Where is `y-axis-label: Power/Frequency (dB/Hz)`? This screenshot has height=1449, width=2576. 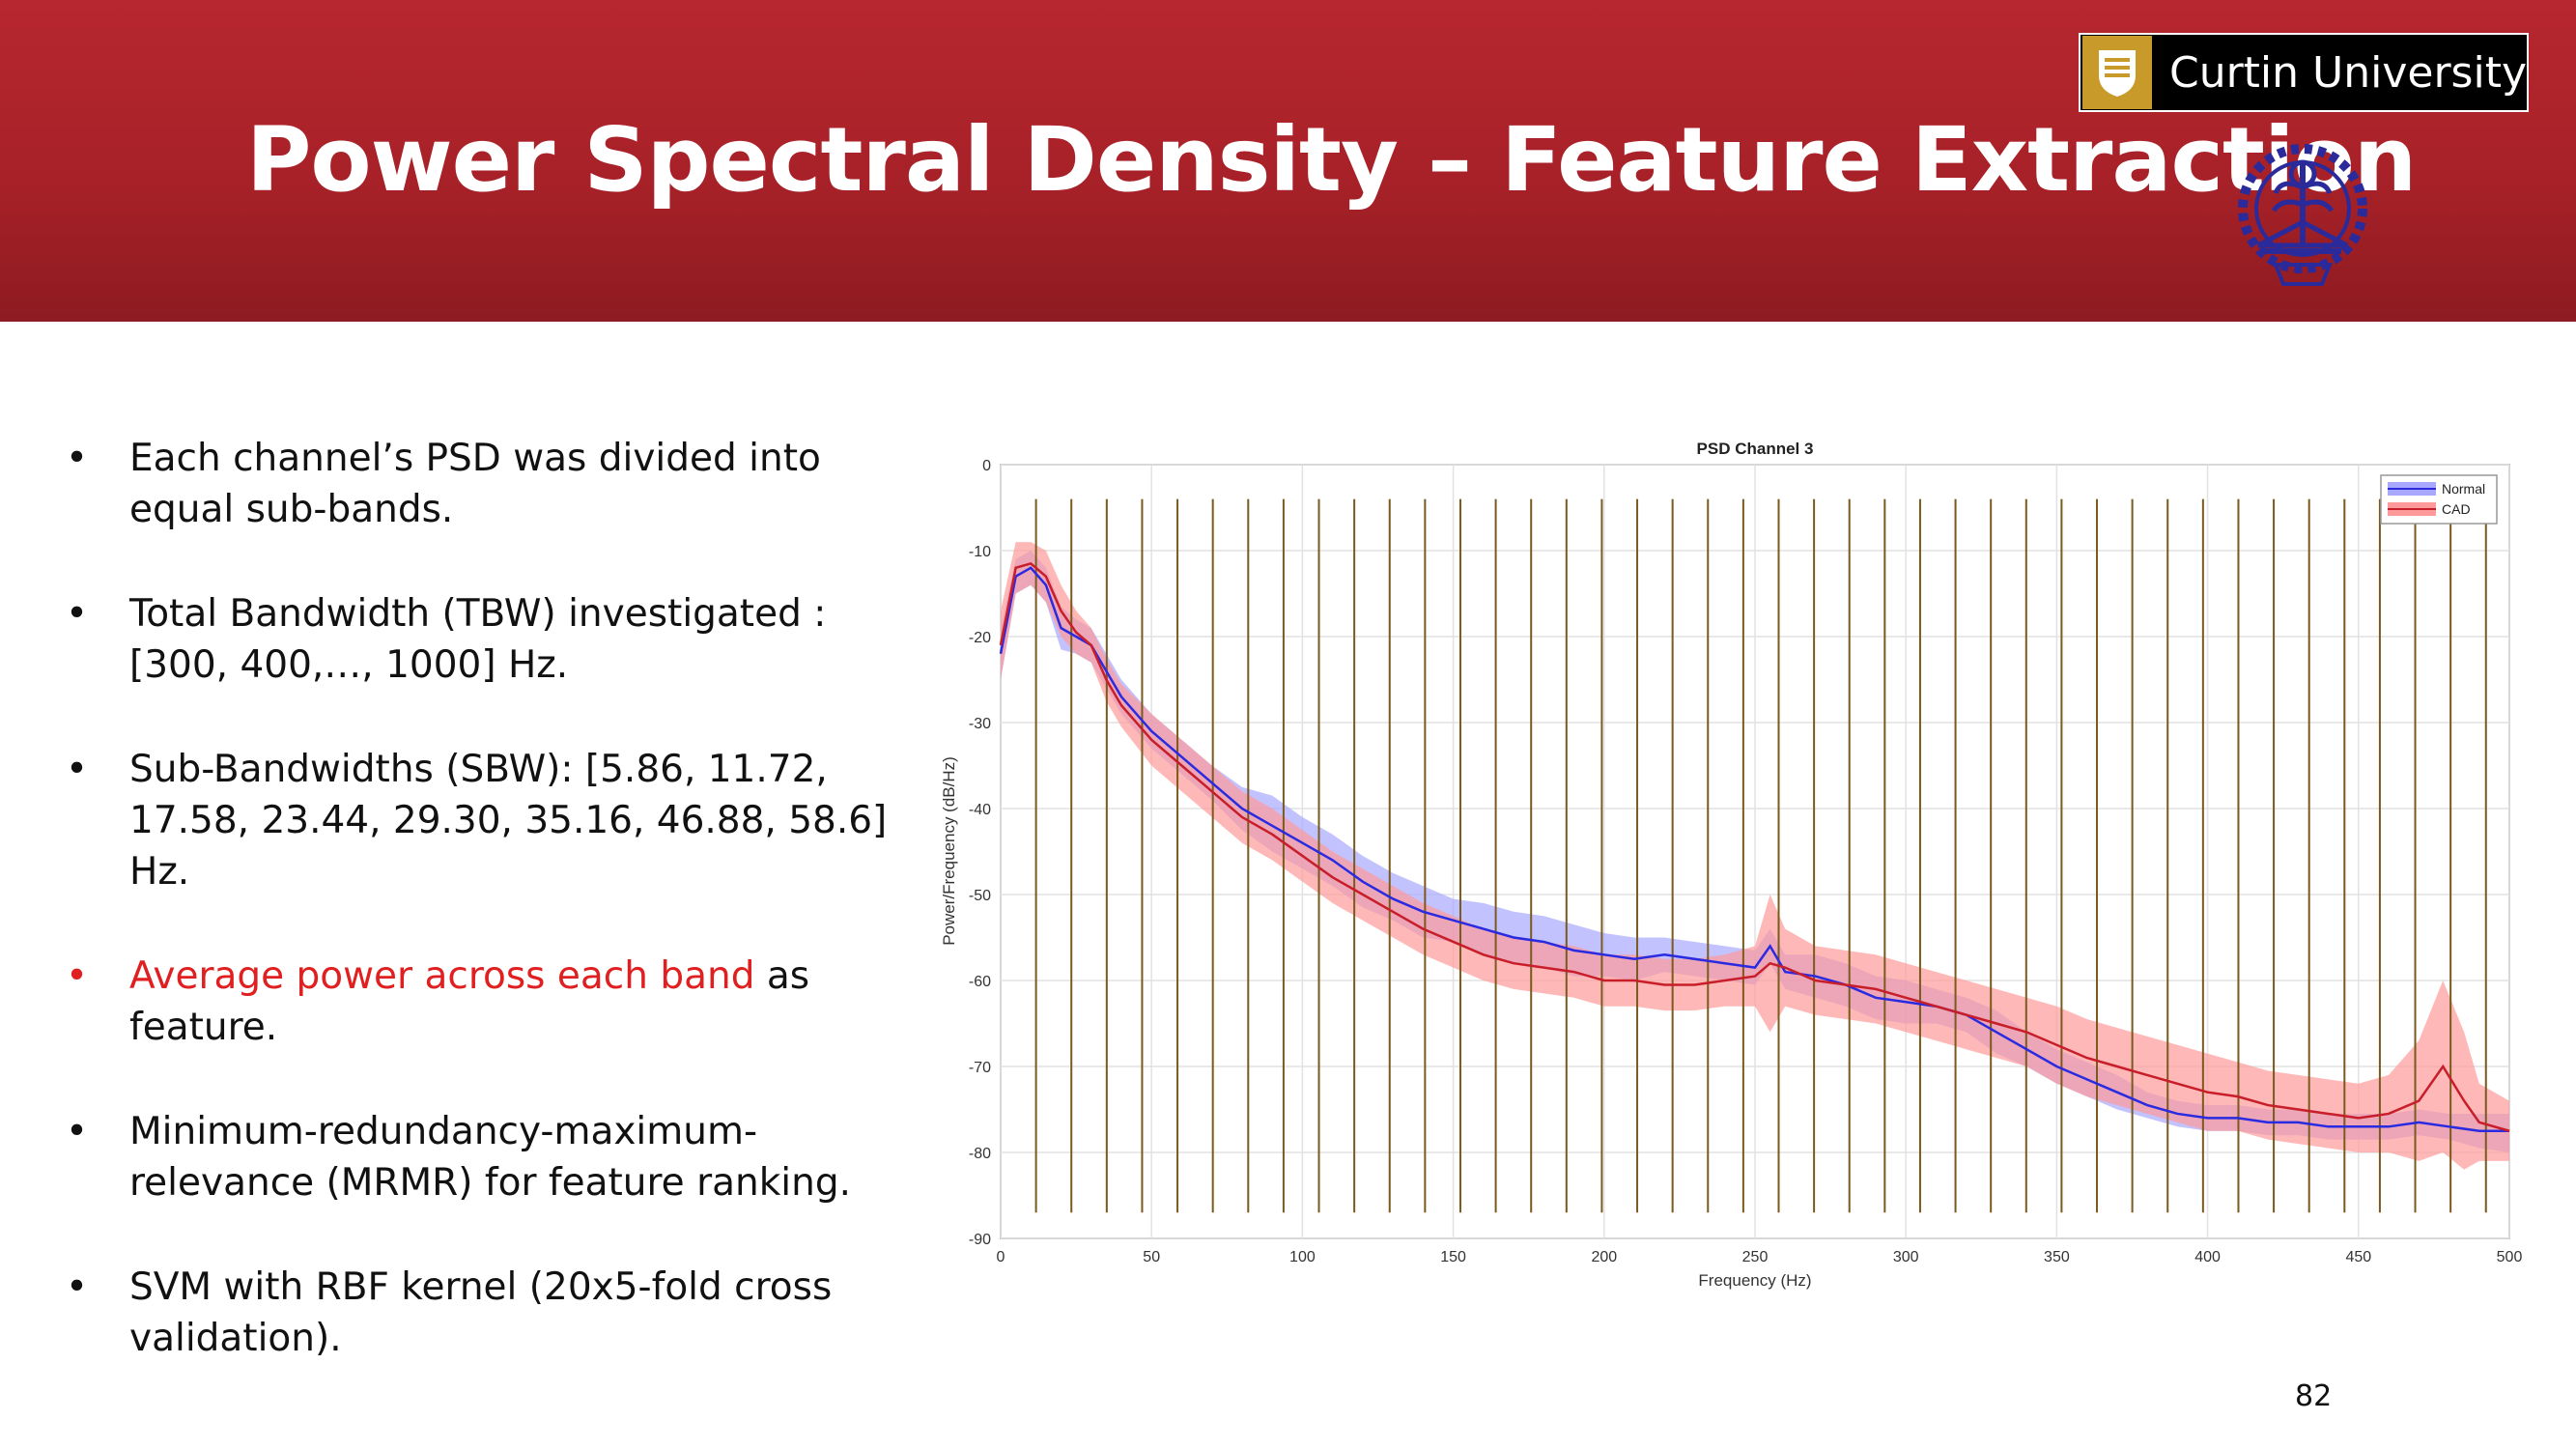 y-axis-label: Power/Frequency (dB/Hz) is located at coordinates (949, 851).